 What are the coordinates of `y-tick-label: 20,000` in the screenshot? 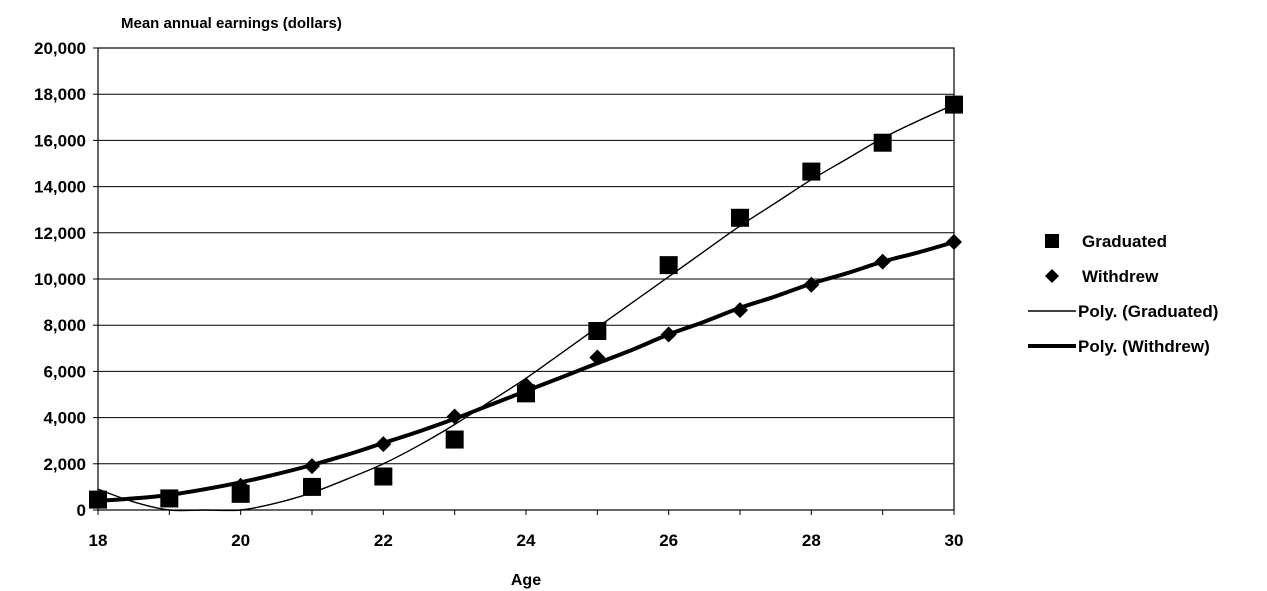 It's located at (60, 48).